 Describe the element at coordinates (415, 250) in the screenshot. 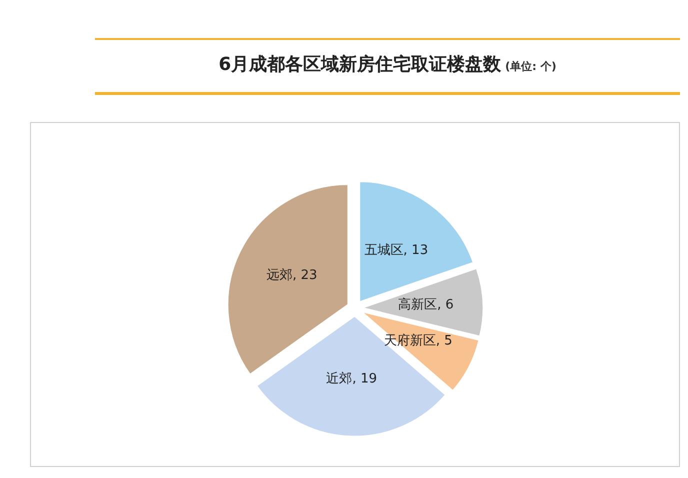

I see `data-label: , 13` at that location.